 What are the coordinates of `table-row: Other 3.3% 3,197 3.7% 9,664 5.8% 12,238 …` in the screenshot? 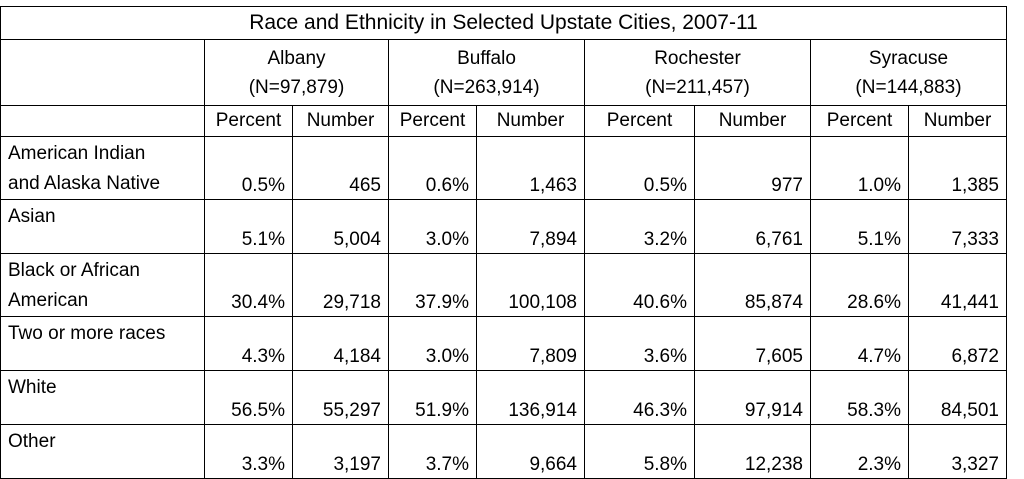 It's located at (503, 451).